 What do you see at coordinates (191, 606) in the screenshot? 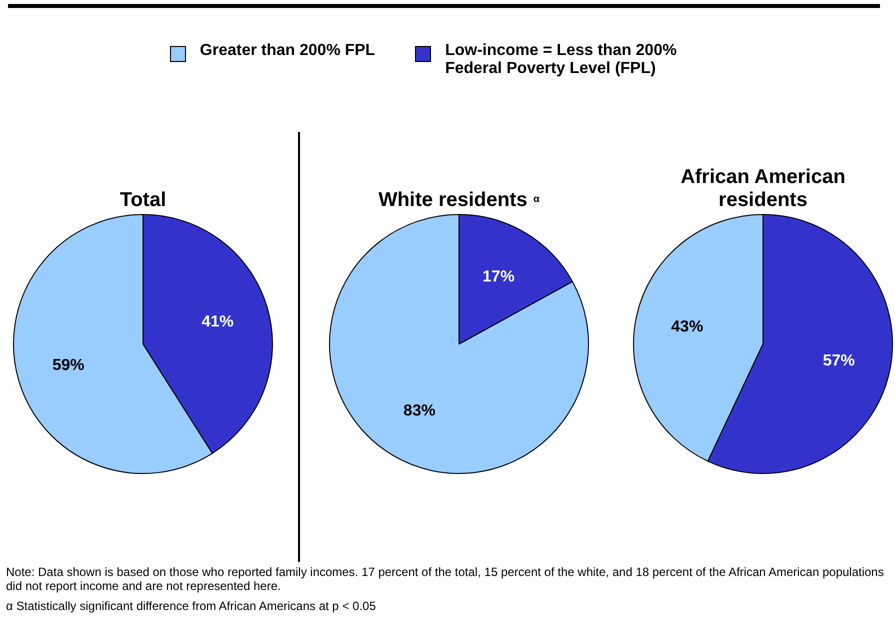
I see `text: α Statistically significant difference from African Americans at p < 0.05` at bounding box center [191, 606].